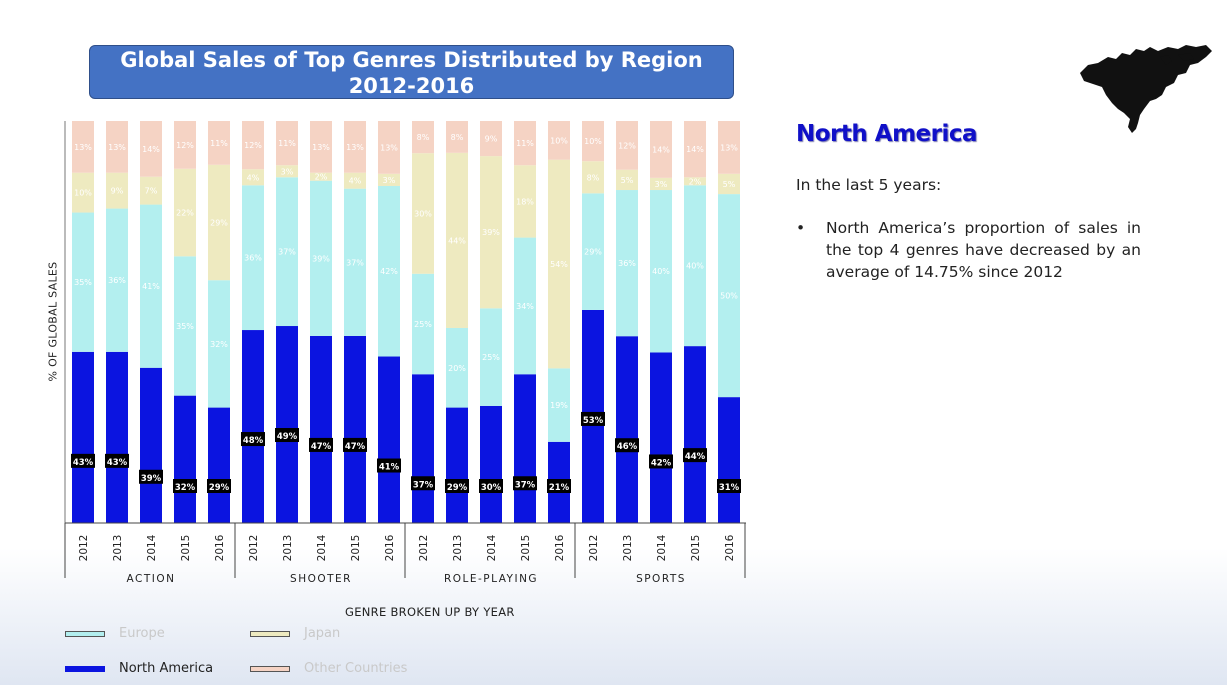 The height and width of the screenshot is (685, 1227). I want to click on label-japan-2: 7%, so click(151, 191).